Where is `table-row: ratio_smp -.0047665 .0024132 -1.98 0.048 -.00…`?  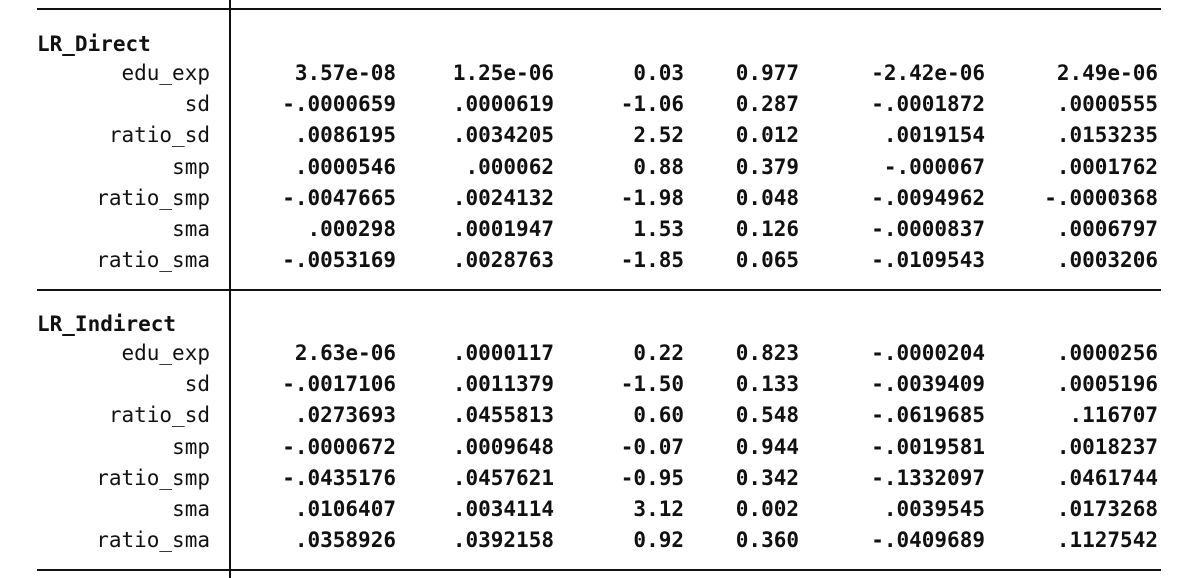
table-row: ratio_smp -.0047665 .0024132 -1.98 0.048 -.00… is located at coordinates (593, 198).